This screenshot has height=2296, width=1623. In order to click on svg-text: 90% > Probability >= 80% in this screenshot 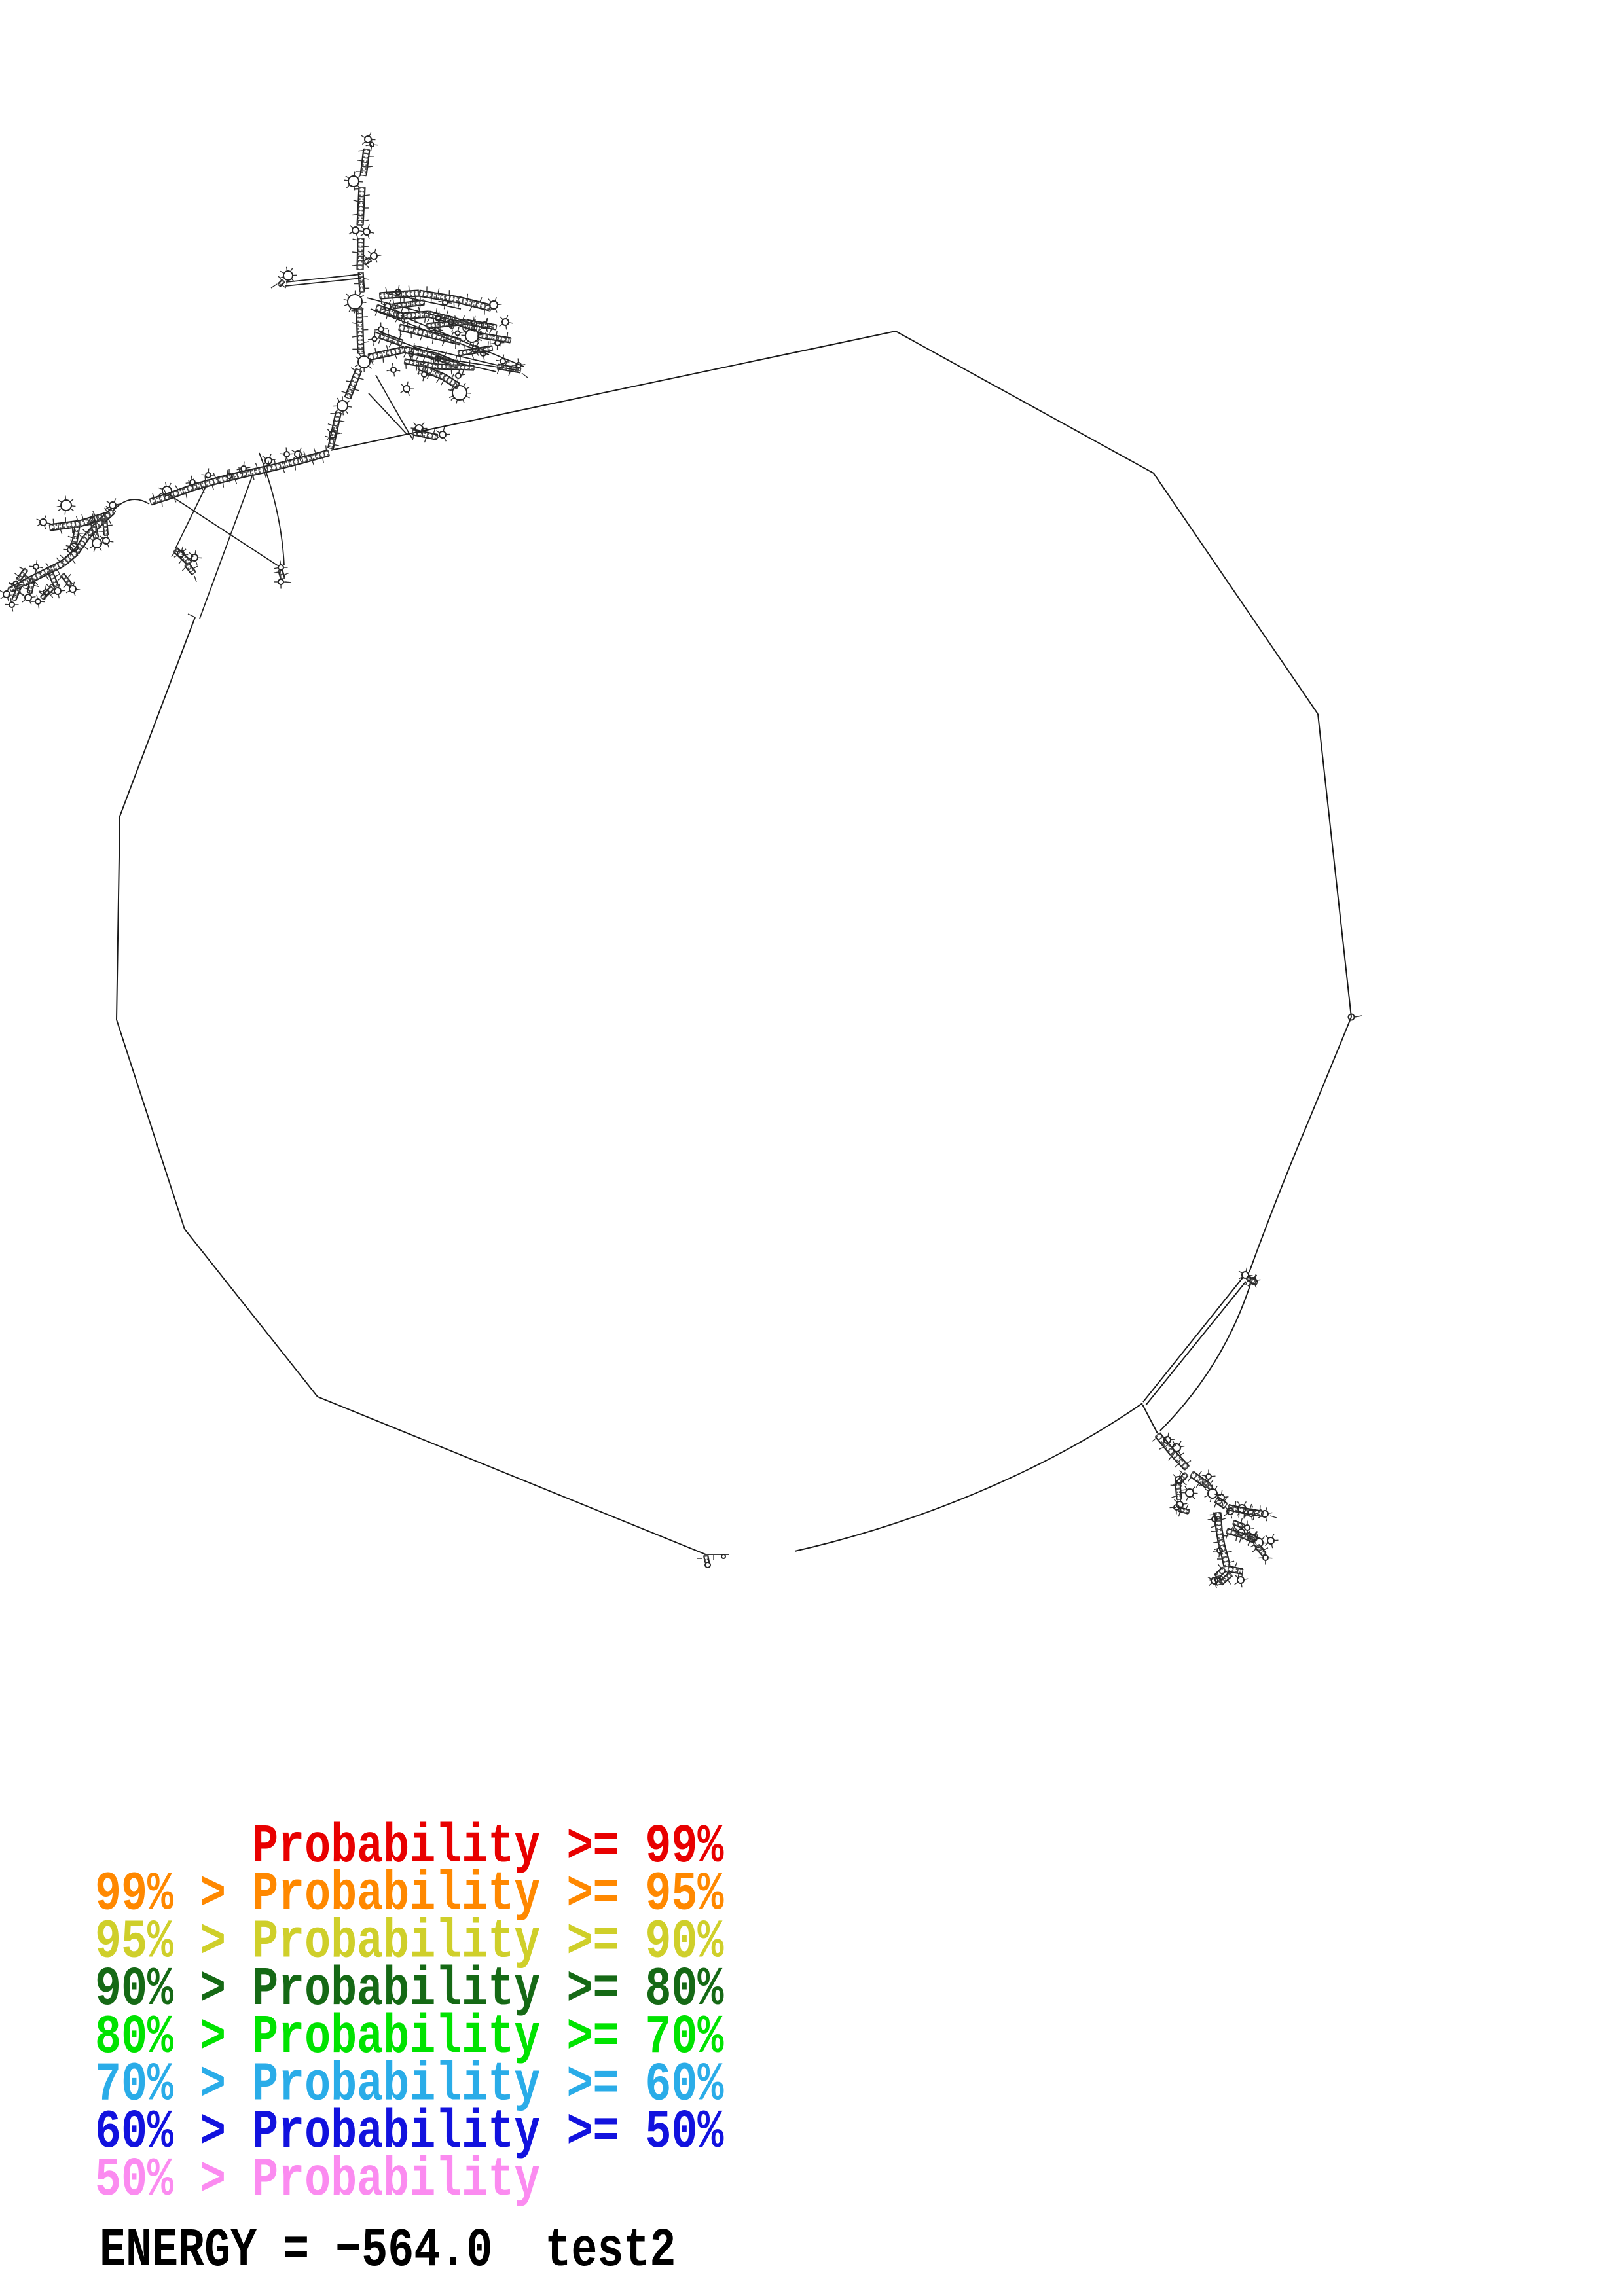, I will do `click(409, 1990)`.